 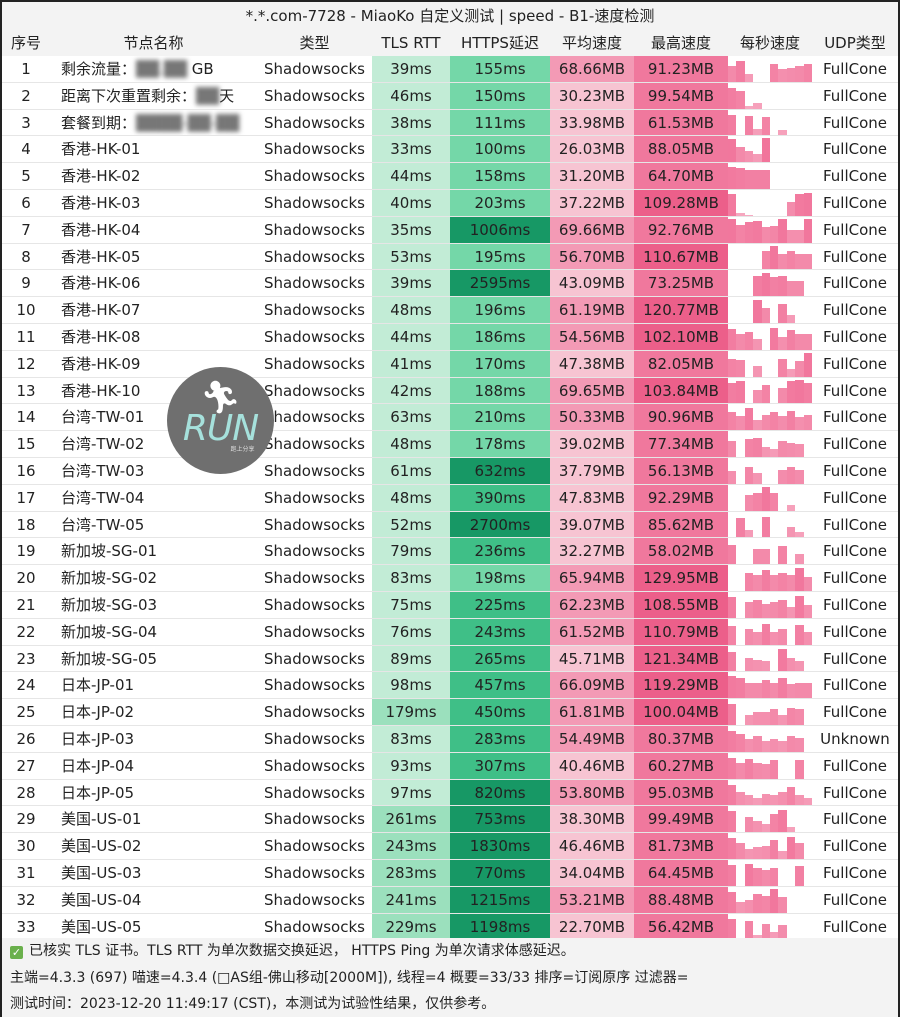 I want to click on node-name: 美国-US-04, so click(x=153, y=900).